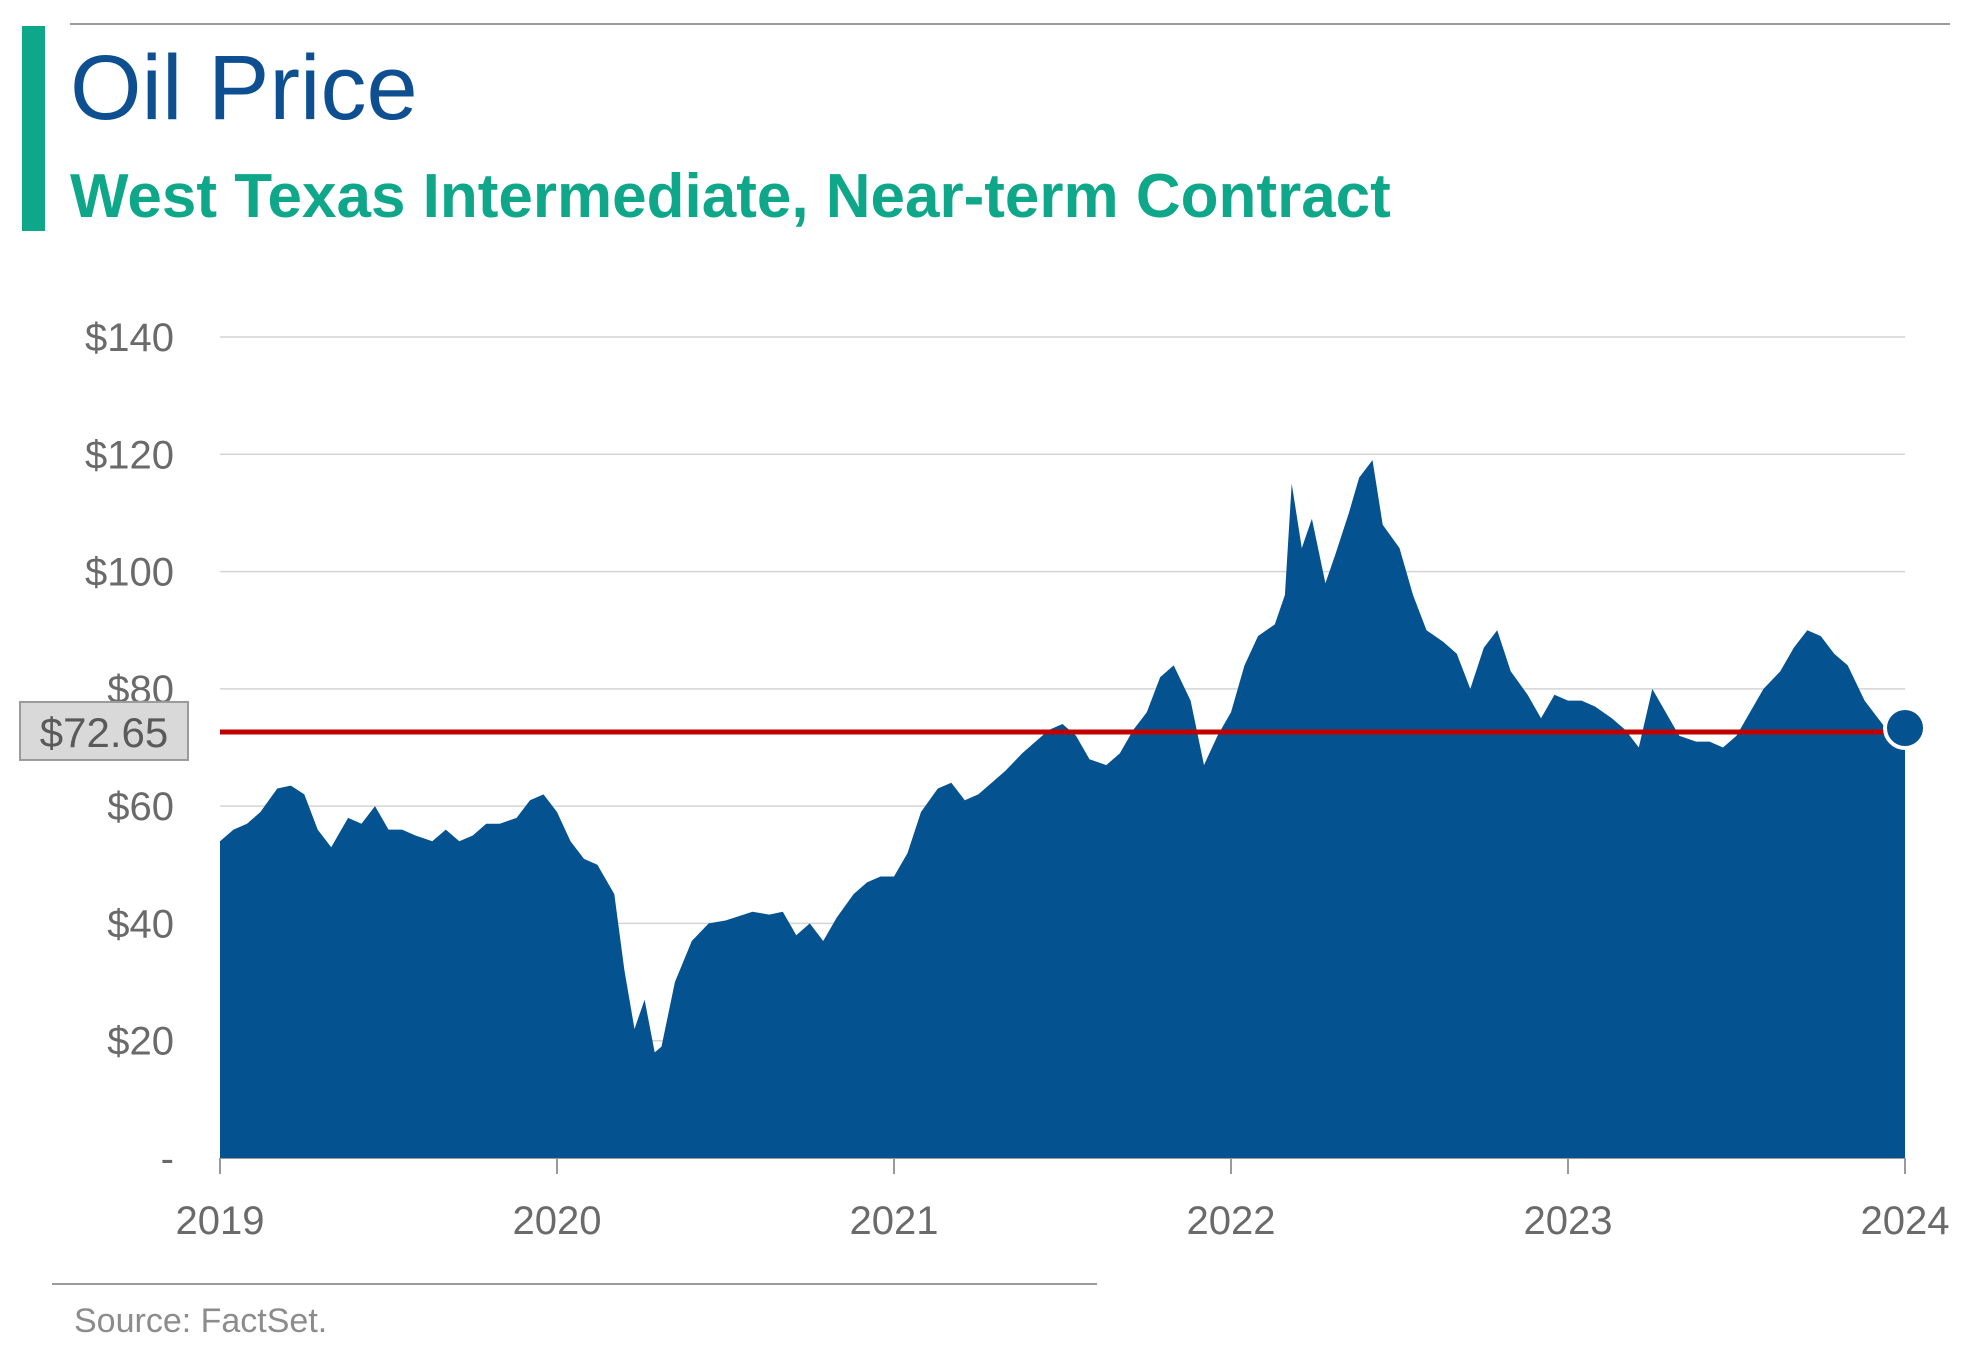 This screenshot has width=1973, height=1368. I want to click on x-tick-label: 2024, so click(1905, 1221).